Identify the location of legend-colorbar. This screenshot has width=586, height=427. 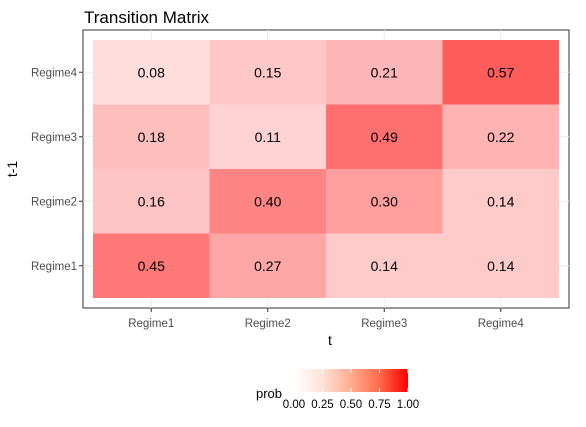
(351, 380).